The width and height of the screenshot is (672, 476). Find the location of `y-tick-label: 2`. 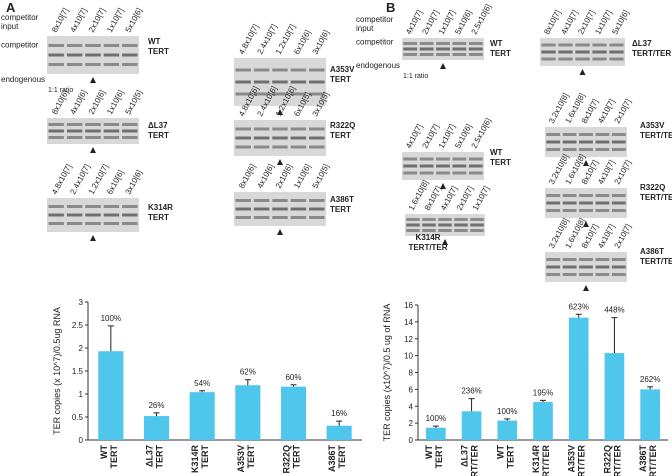

y-tick-label: 2 is located at coordinates (81, 348).